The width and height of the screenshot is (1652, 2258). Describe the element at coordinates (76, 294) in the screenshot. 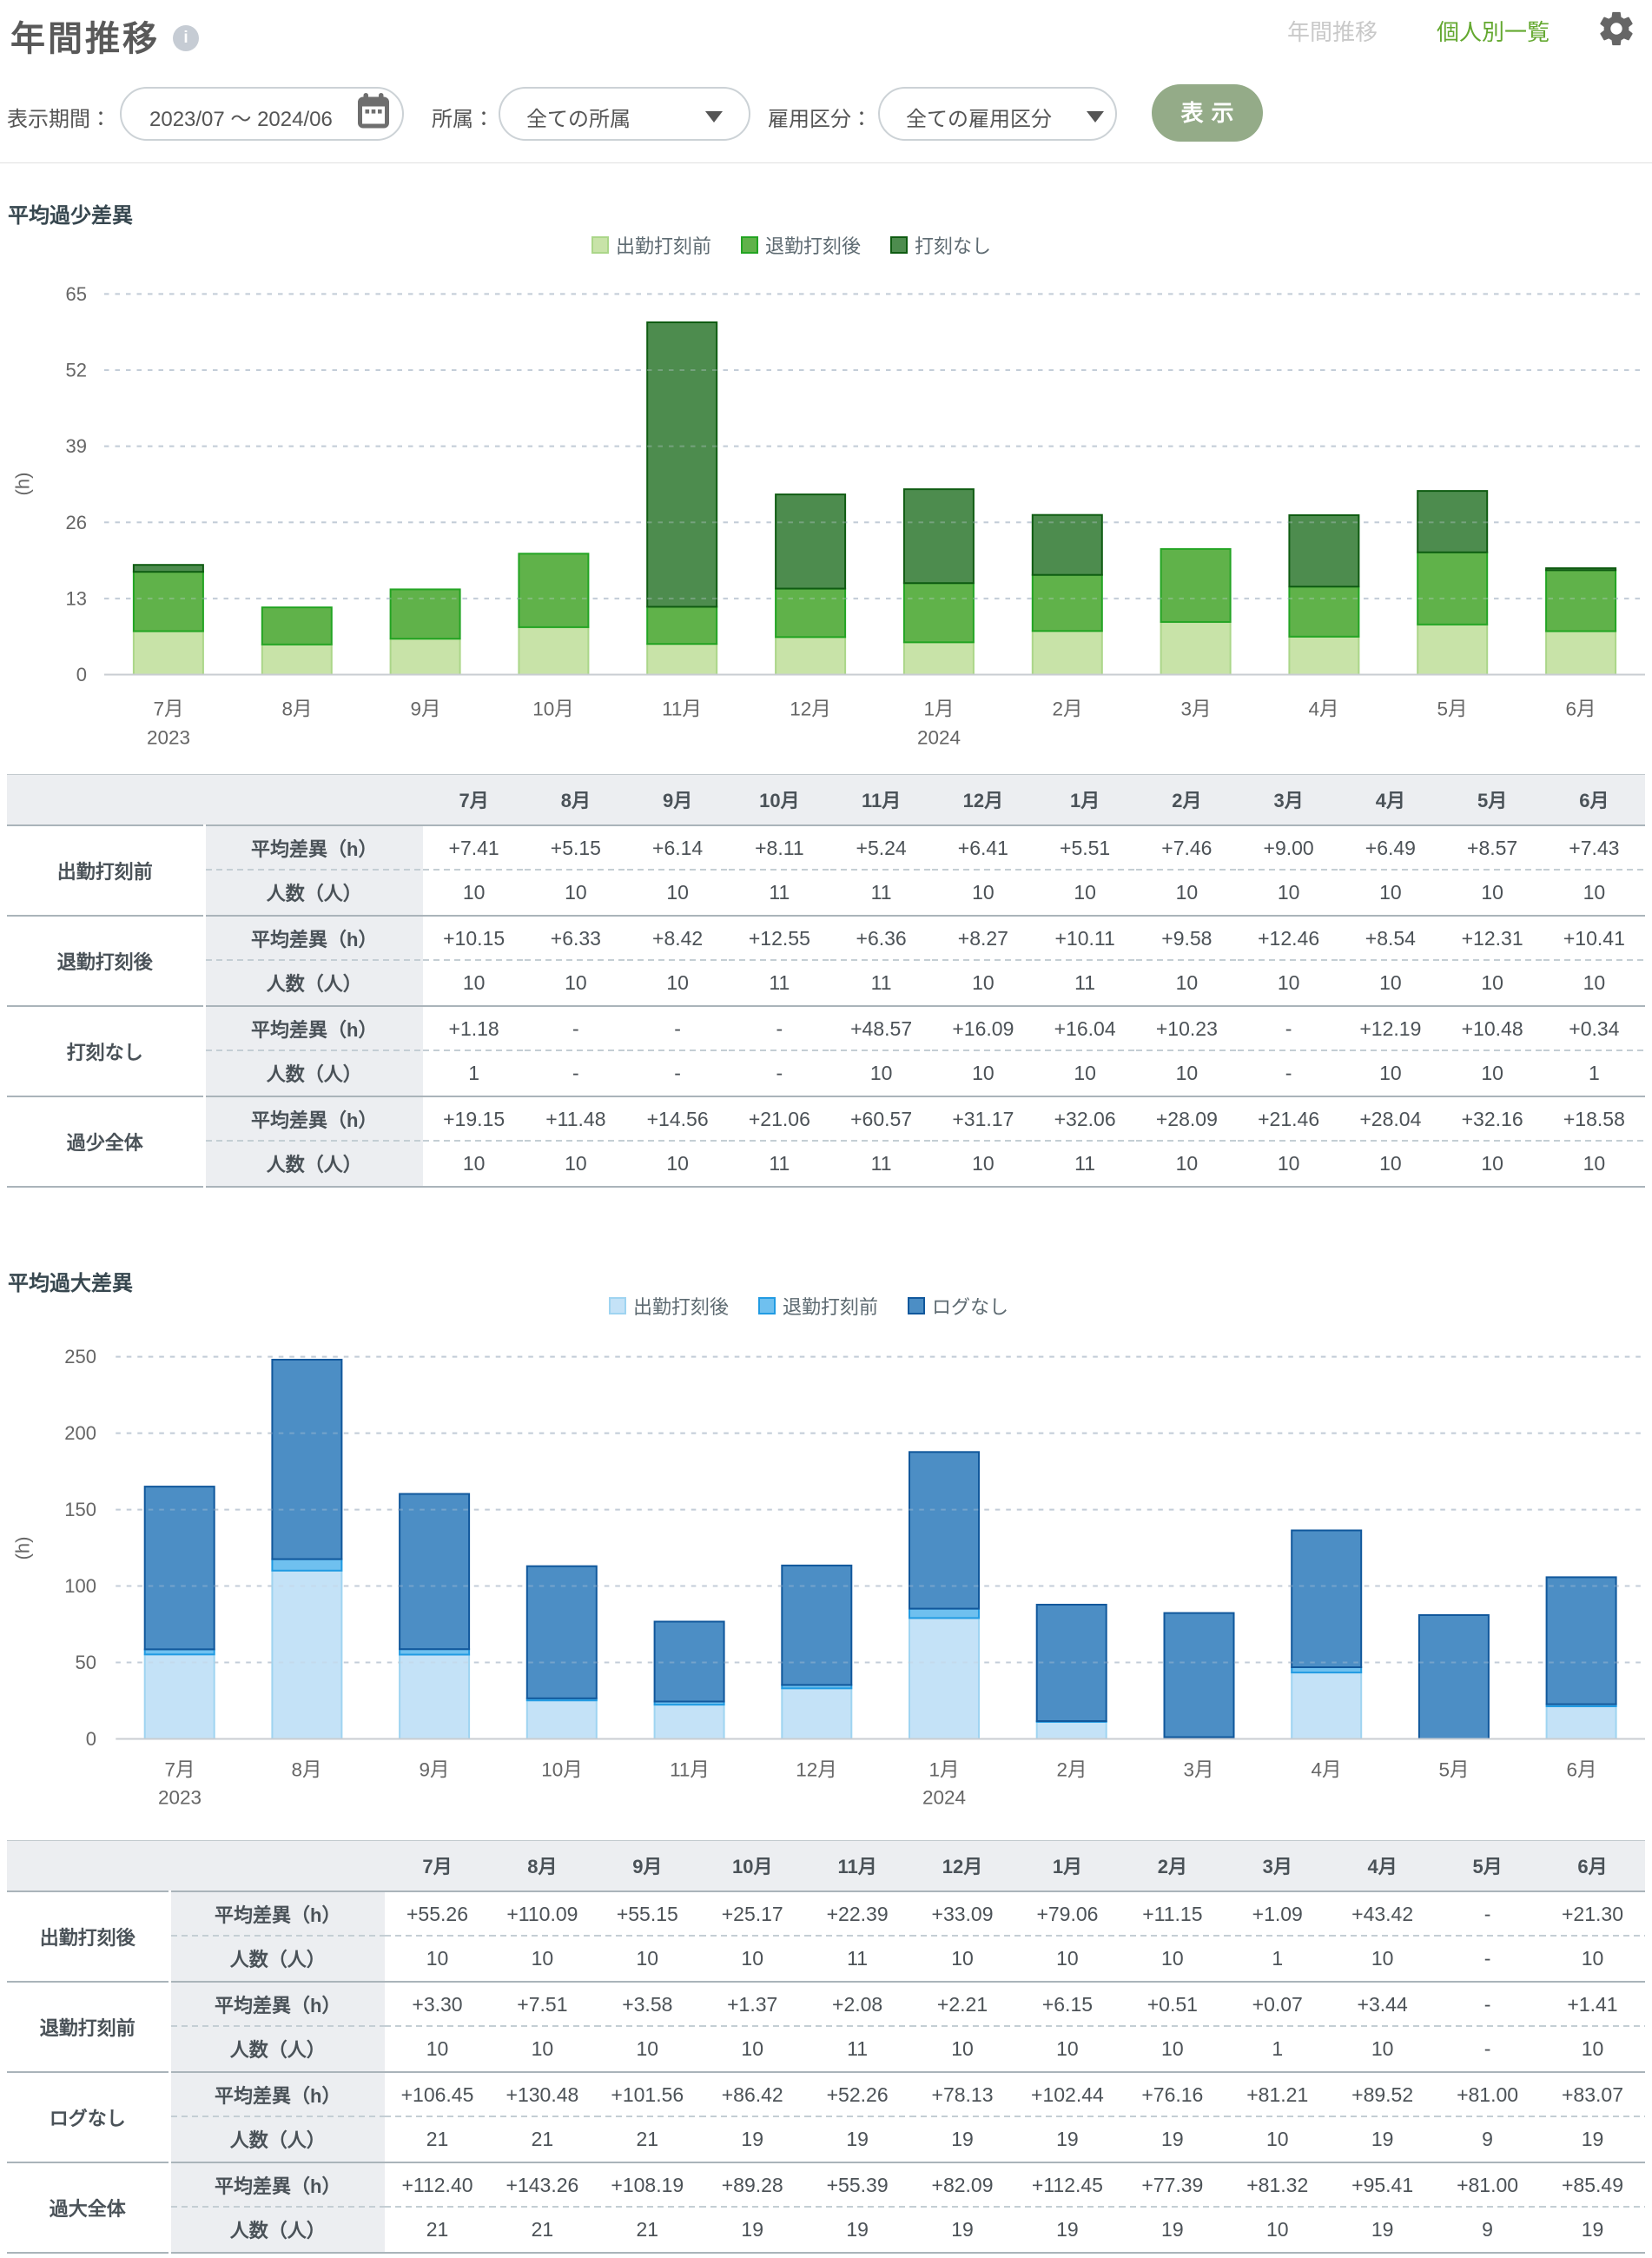

I see `svg-text: 65` at that location.